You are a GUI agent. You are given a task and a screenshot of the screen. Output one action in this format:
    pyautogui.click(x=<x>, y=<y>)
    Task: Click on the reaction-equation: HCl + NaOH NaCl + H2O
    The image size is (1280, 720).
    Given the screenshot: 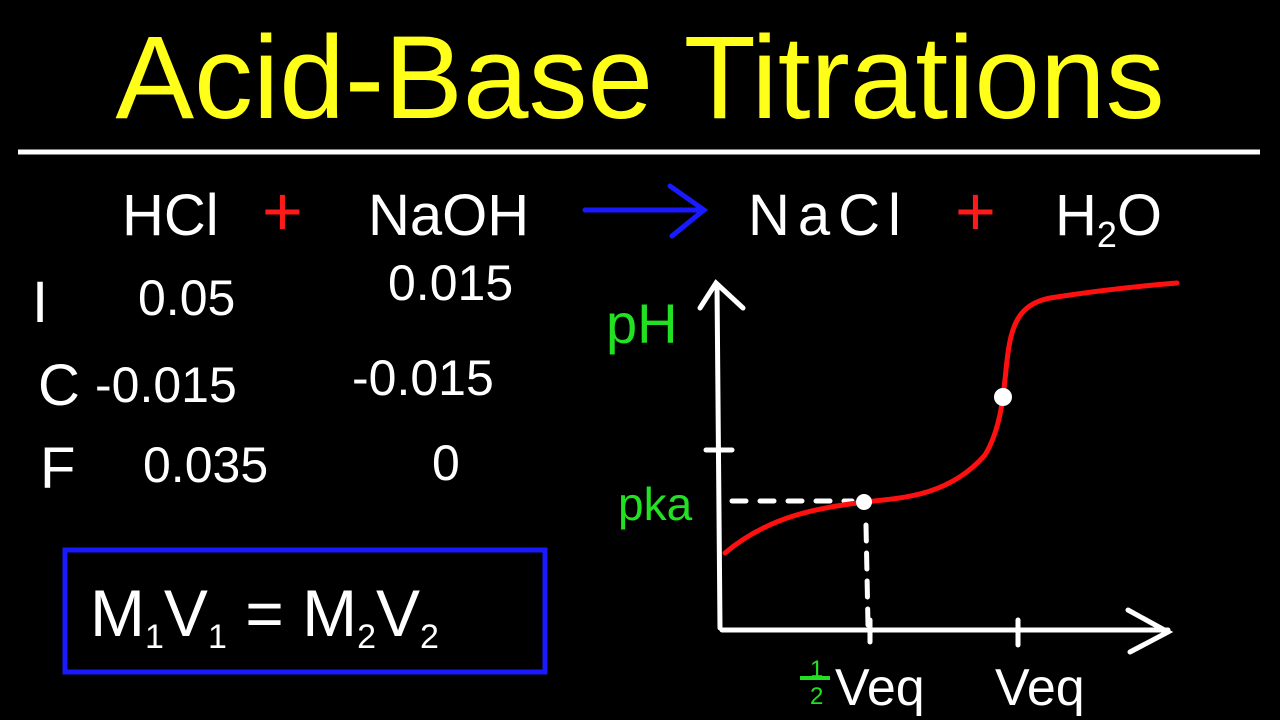 What is the action you would take?
    pyautogui.click(x=642, y=213)
    